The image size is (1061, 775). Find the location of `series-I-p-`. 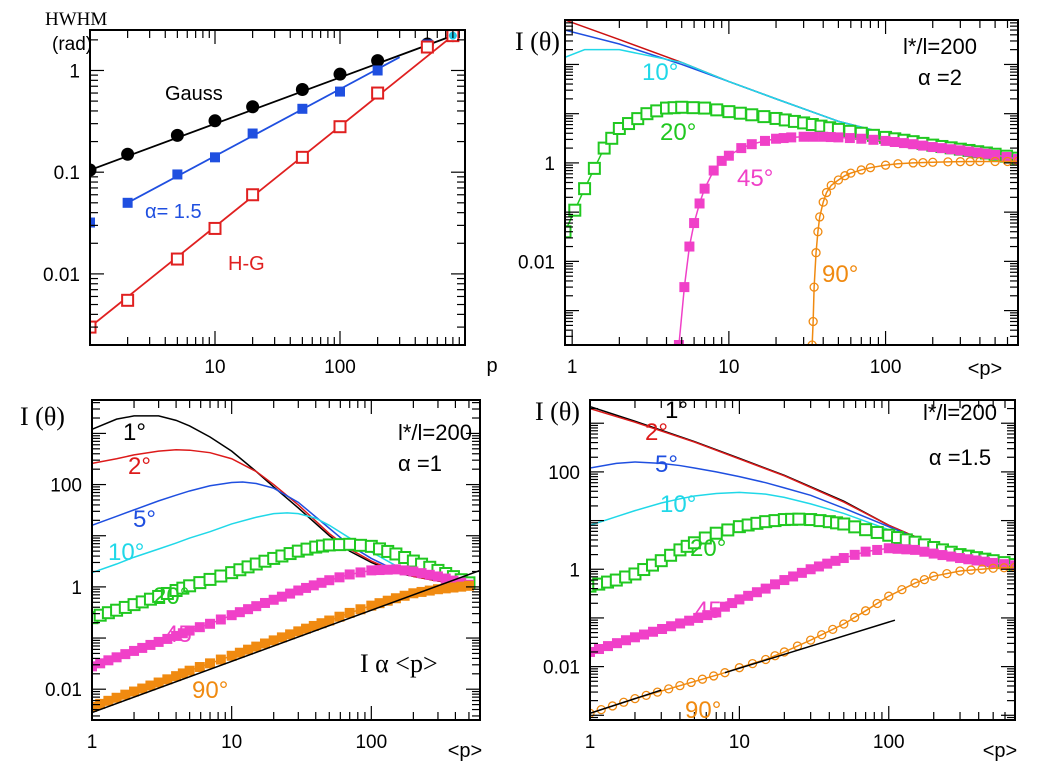

series-I-p- is located at coordinates (286, 641).